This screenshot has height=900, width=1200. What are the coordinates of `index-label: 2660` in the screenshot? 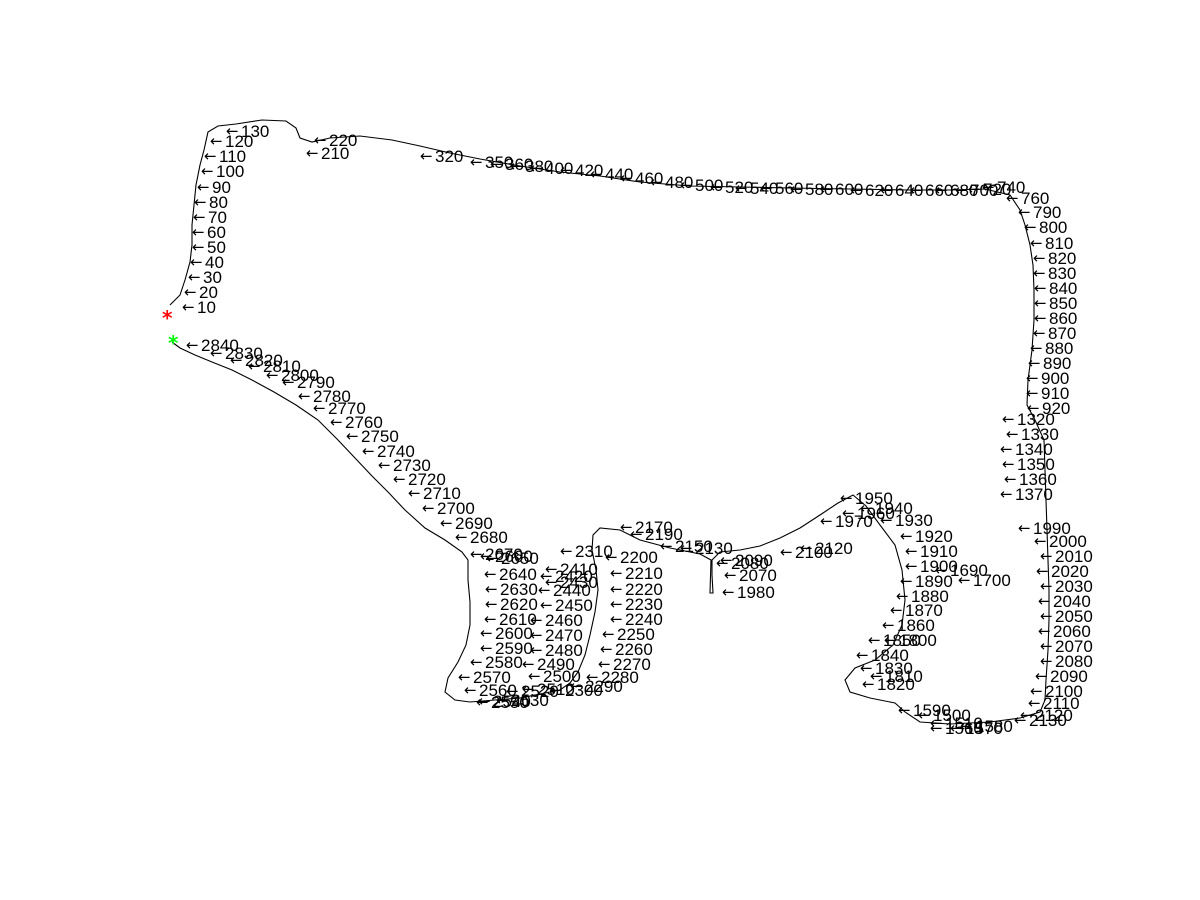 It's located at (514, 556).